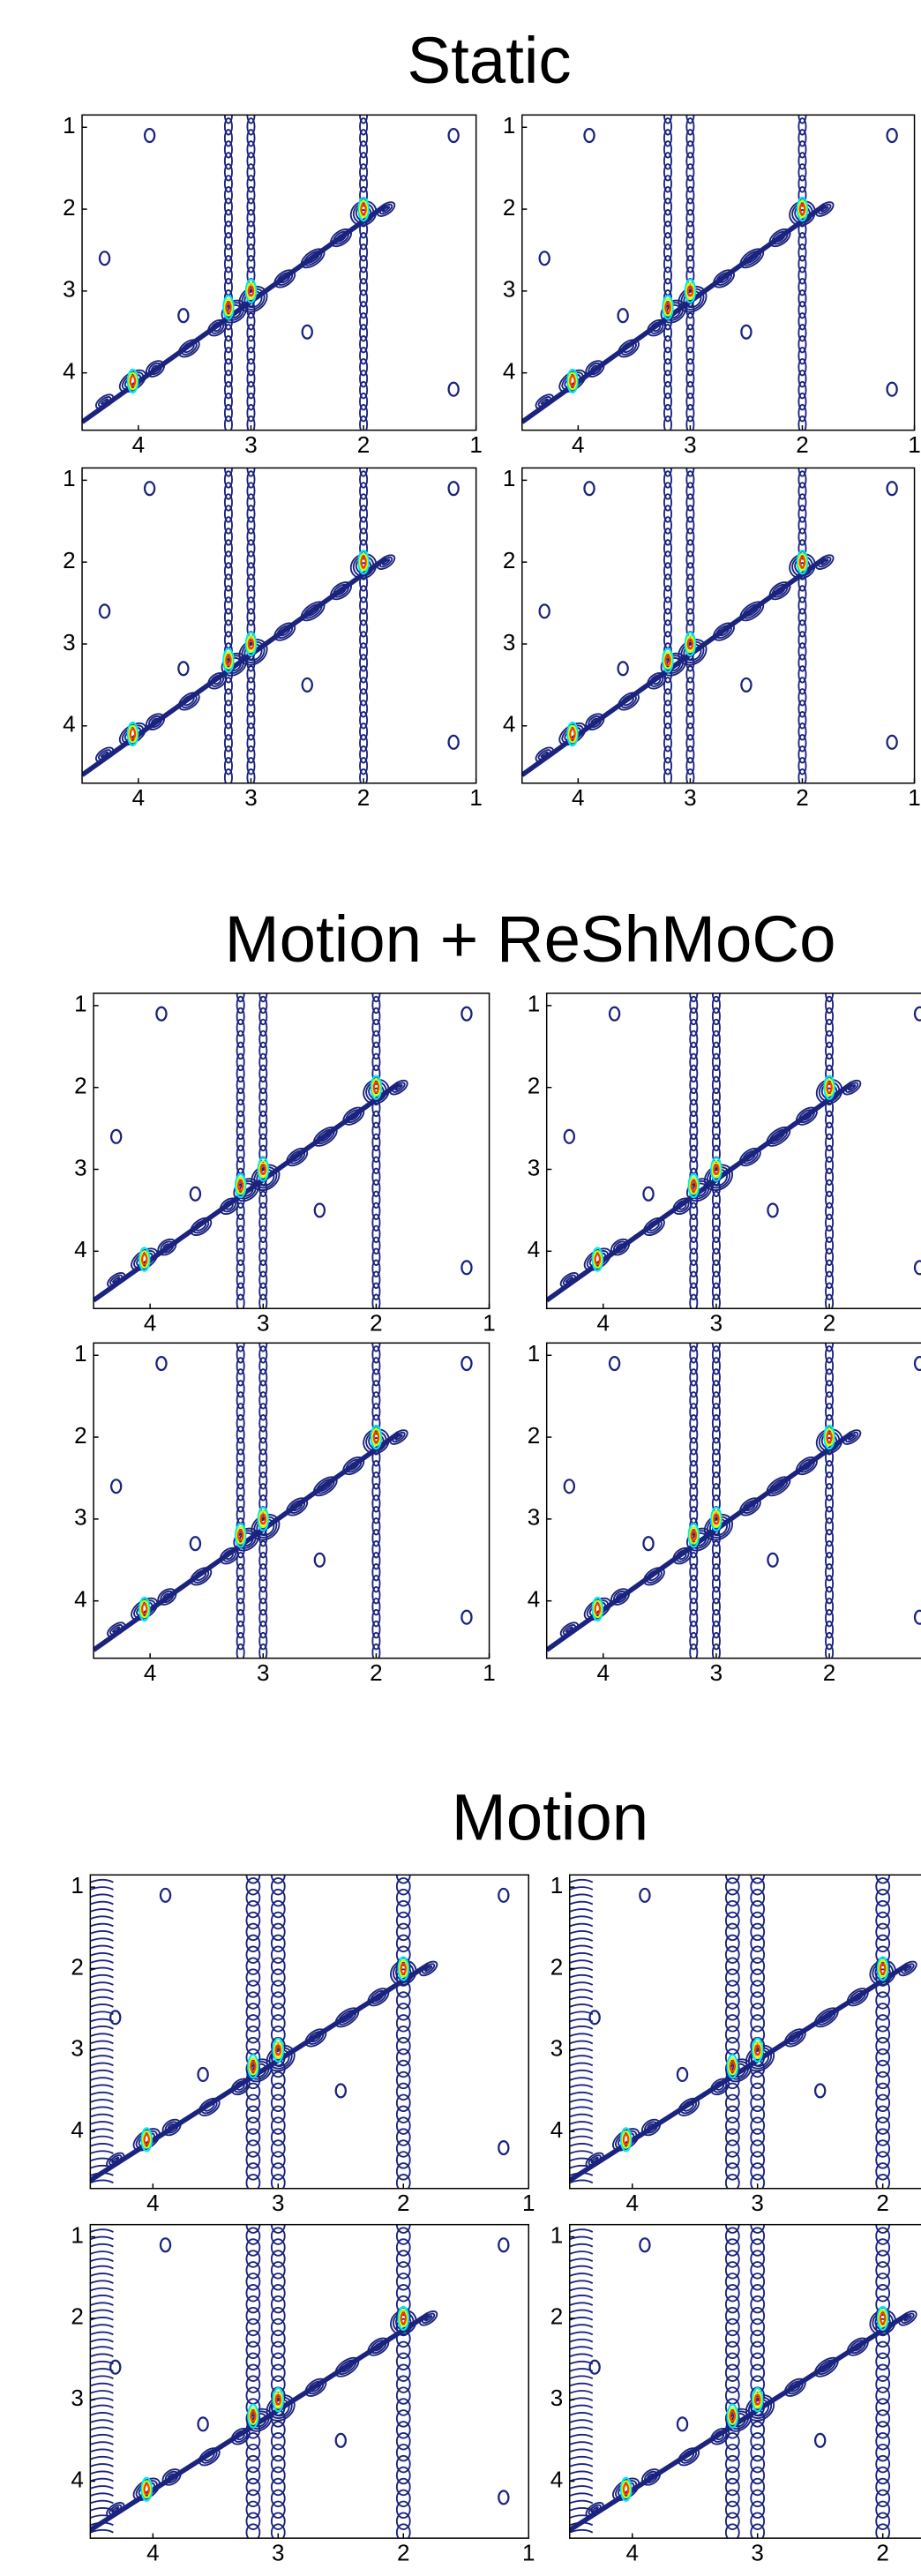 This screenshot has height=2576, width=921. I want to click on x-tick-label: 1, so click(475, 798).